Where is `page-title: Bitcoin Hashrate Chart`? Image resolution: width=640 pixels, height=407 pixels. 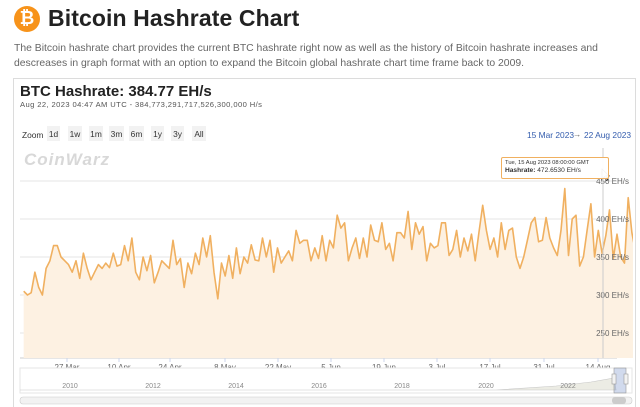
page-title: Bitcoin Hashrate Chart is located at coordinates (174, 18).